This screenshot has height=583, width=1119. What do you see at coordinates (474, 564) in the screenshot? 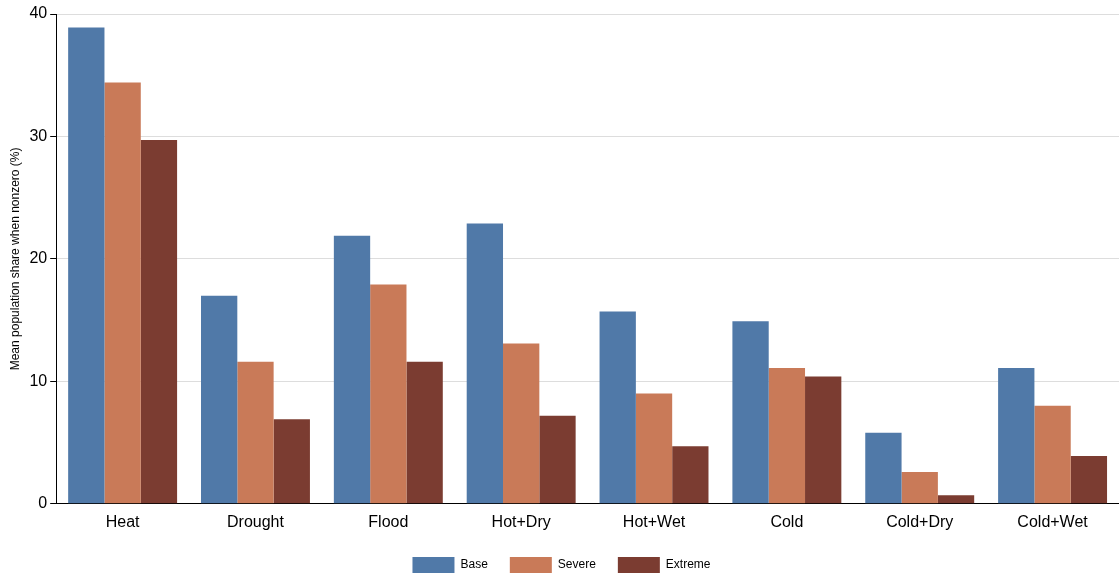
I see `legend-label: Base` at bounding box center [474, 564].